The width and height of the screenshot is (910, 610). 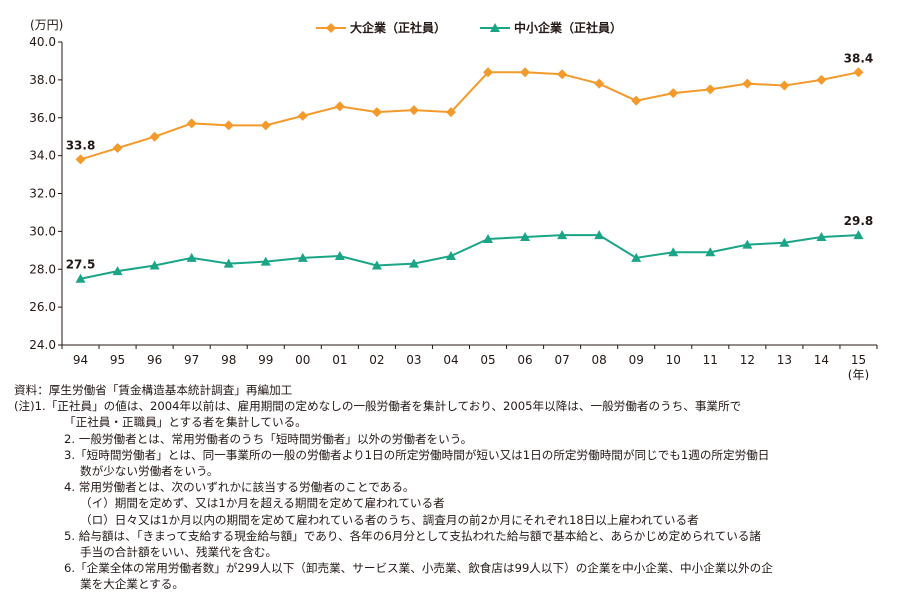 I want to click on note-5-cont: 手当の合計額をいい、残業代を含む。, so click(x=179, y=552).